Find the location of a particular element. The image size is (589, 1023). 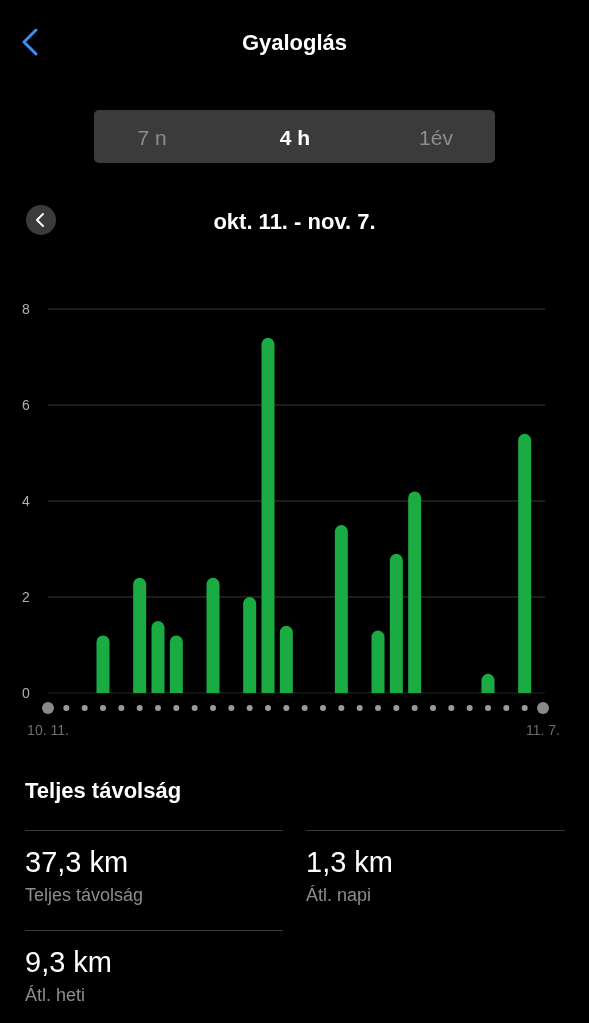

text: Átl. napi is located at coordinates (339, 895).